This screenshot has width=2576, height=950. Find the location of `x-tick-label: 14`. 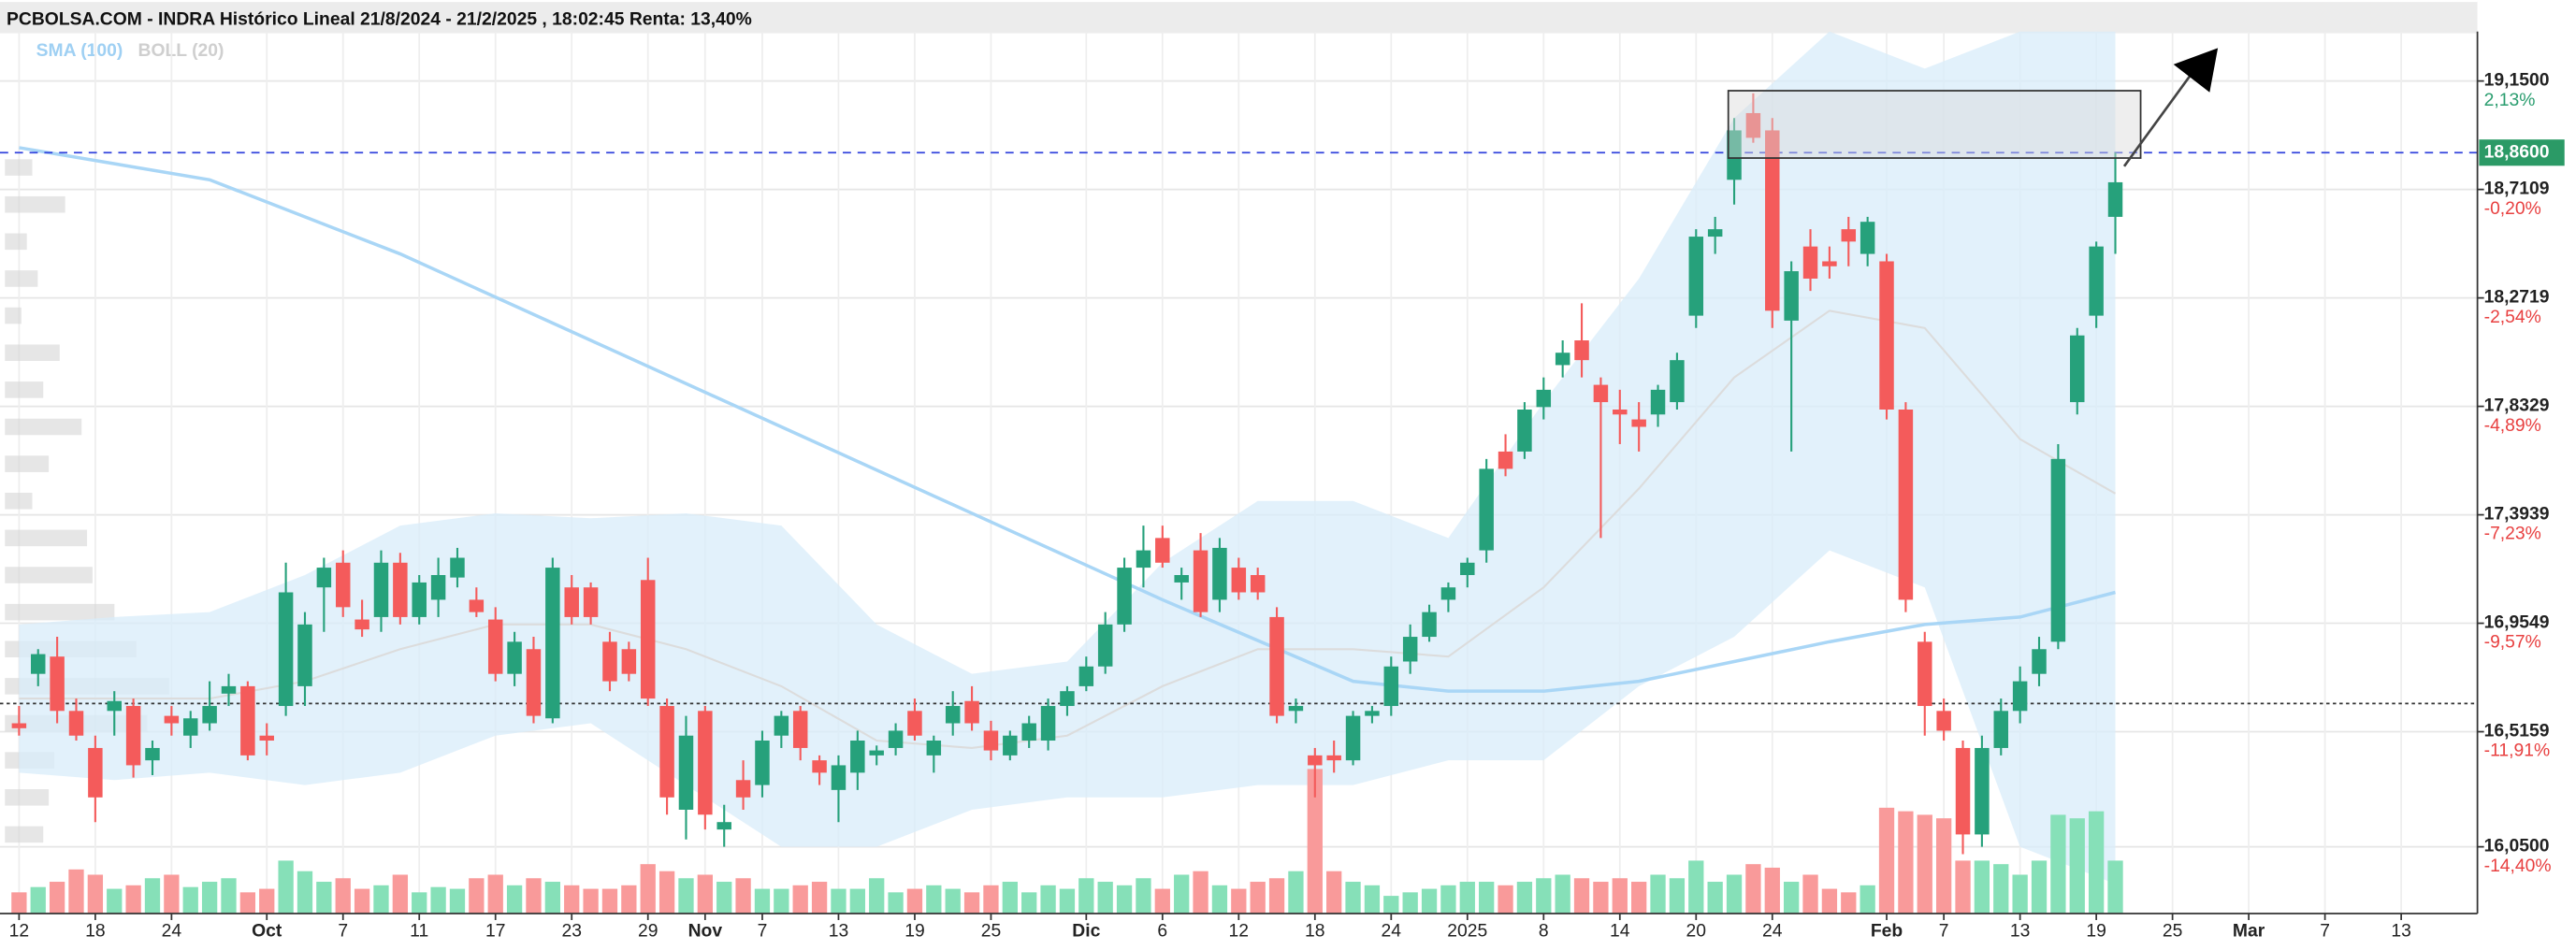

x-tick-label: 14 is located at coordinates (1620, 931).